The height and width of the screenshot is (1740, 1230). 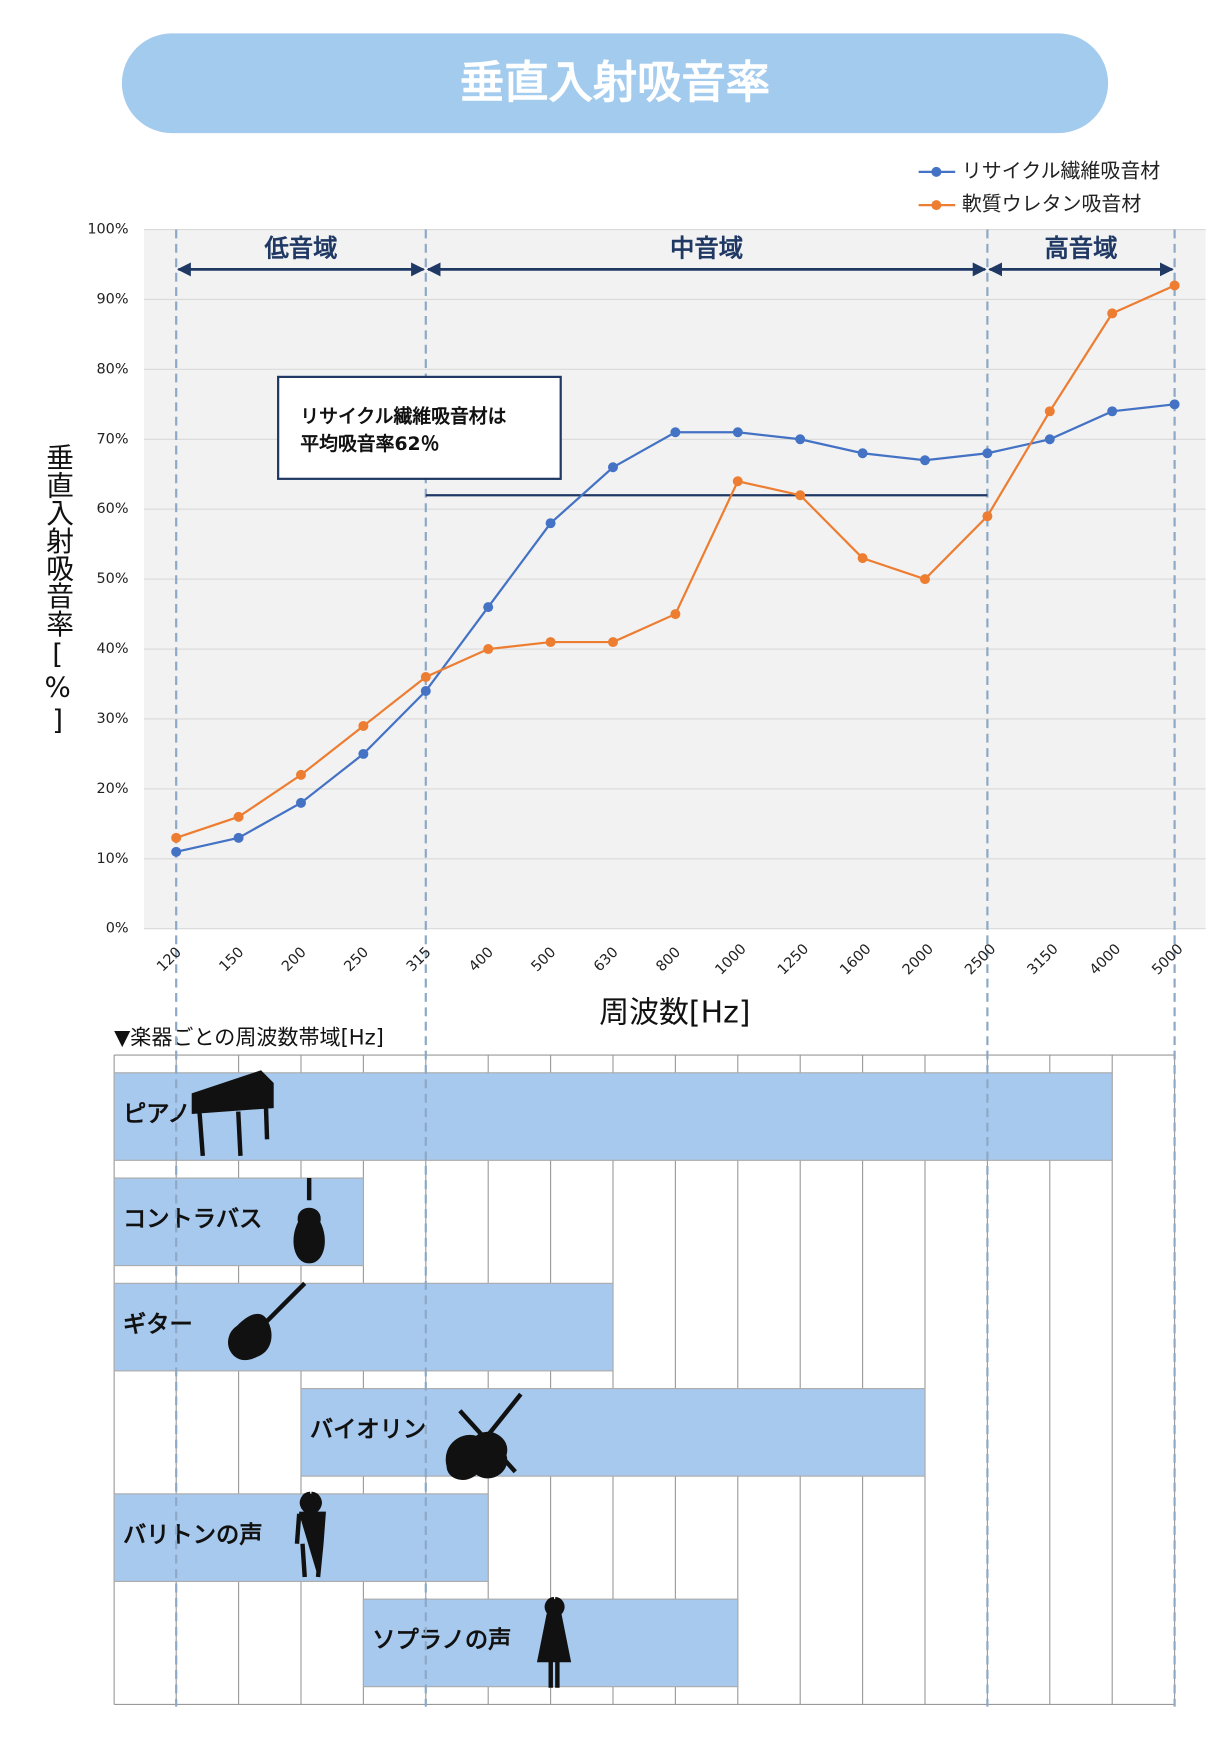 I want to click on band-label: 低音域, so click(x=300, y=247).